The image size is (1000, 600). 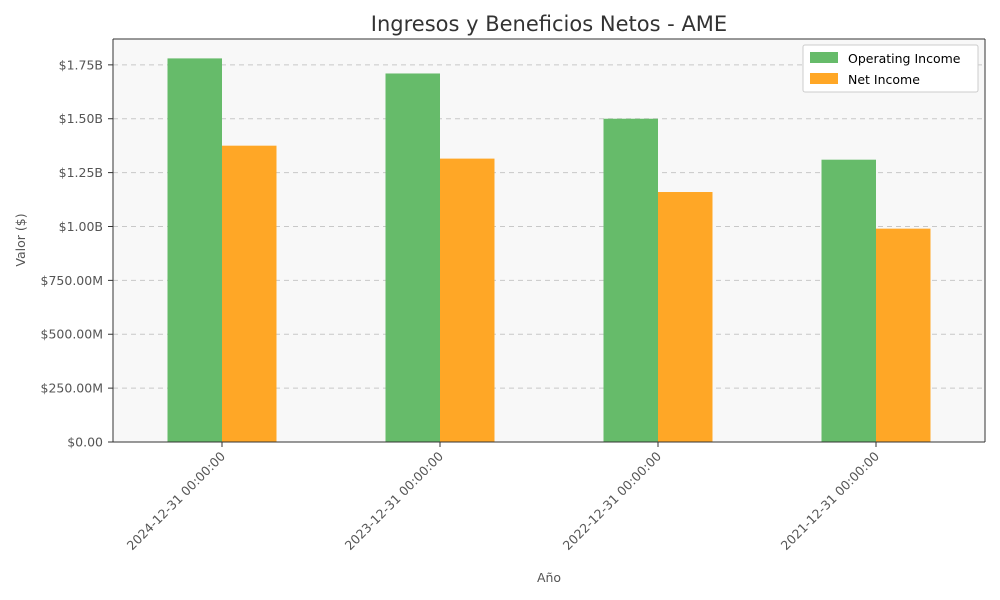 What do you see at coordinates (824, 78) in the screenshot?
I see `legend-swatch-net-income` at bounding box center [824, 78].